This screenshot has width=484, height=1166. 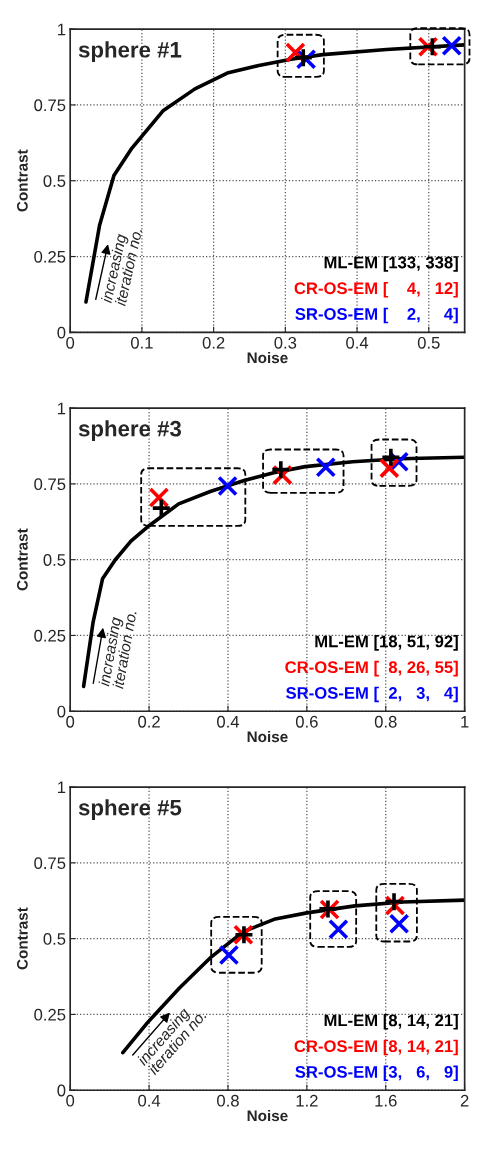 What do you see at coordinates (464, 1100) in the screenshot?
I see `x-tick-label: 2` at bounding box center [464, 1100].